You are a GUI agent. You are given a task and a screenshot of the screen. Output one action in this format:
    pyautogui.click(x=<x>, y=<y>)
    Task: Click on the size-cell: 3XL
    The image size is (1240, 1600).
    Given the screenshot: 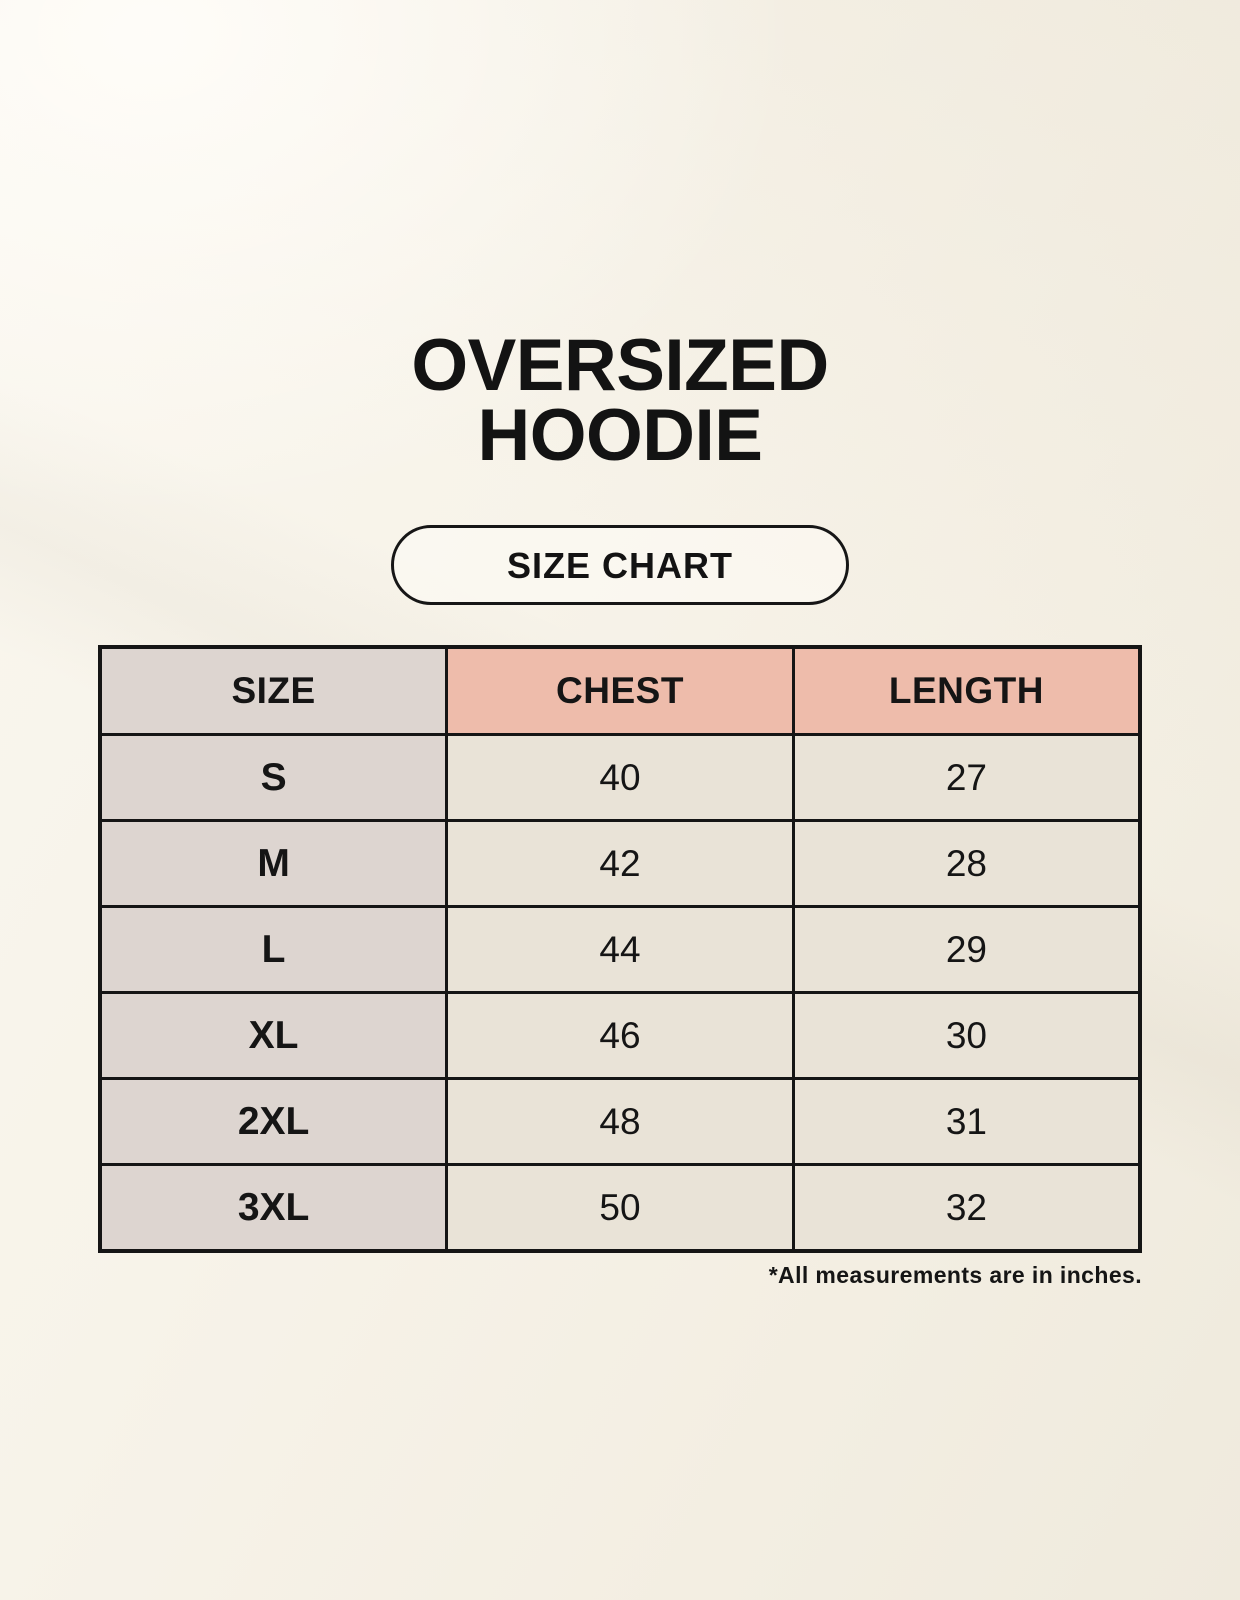 What is the action you would take?
    pyautogui.click(x=273, y=1208)
    